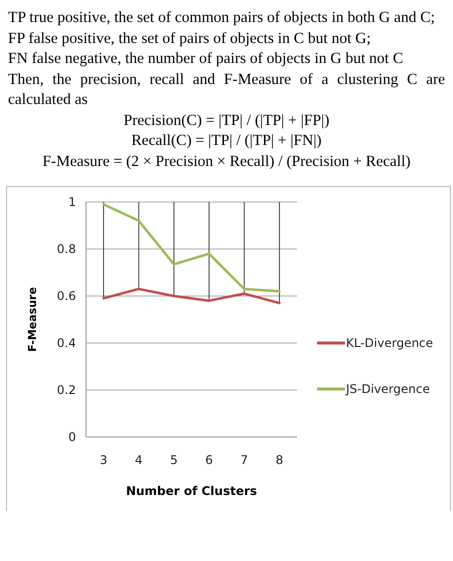 Image resolution: width=453 pixels, height=561 pixels. Describe the element at coordinates (206, 59) in the screenshot. I see `text: FN false negative, the number of pairs of objects in G but not C` at that location.